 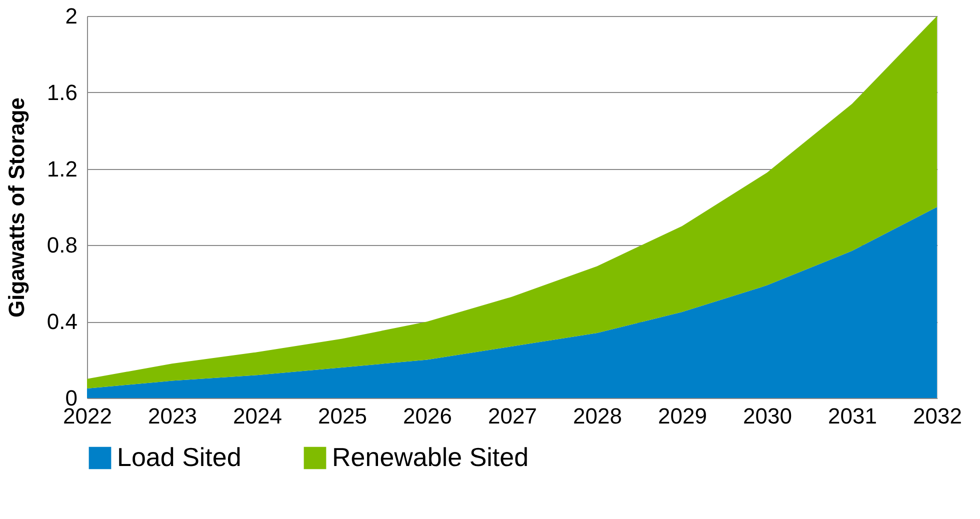 I want to click on x-tick-label: 2023, so click(x=172, y=416).